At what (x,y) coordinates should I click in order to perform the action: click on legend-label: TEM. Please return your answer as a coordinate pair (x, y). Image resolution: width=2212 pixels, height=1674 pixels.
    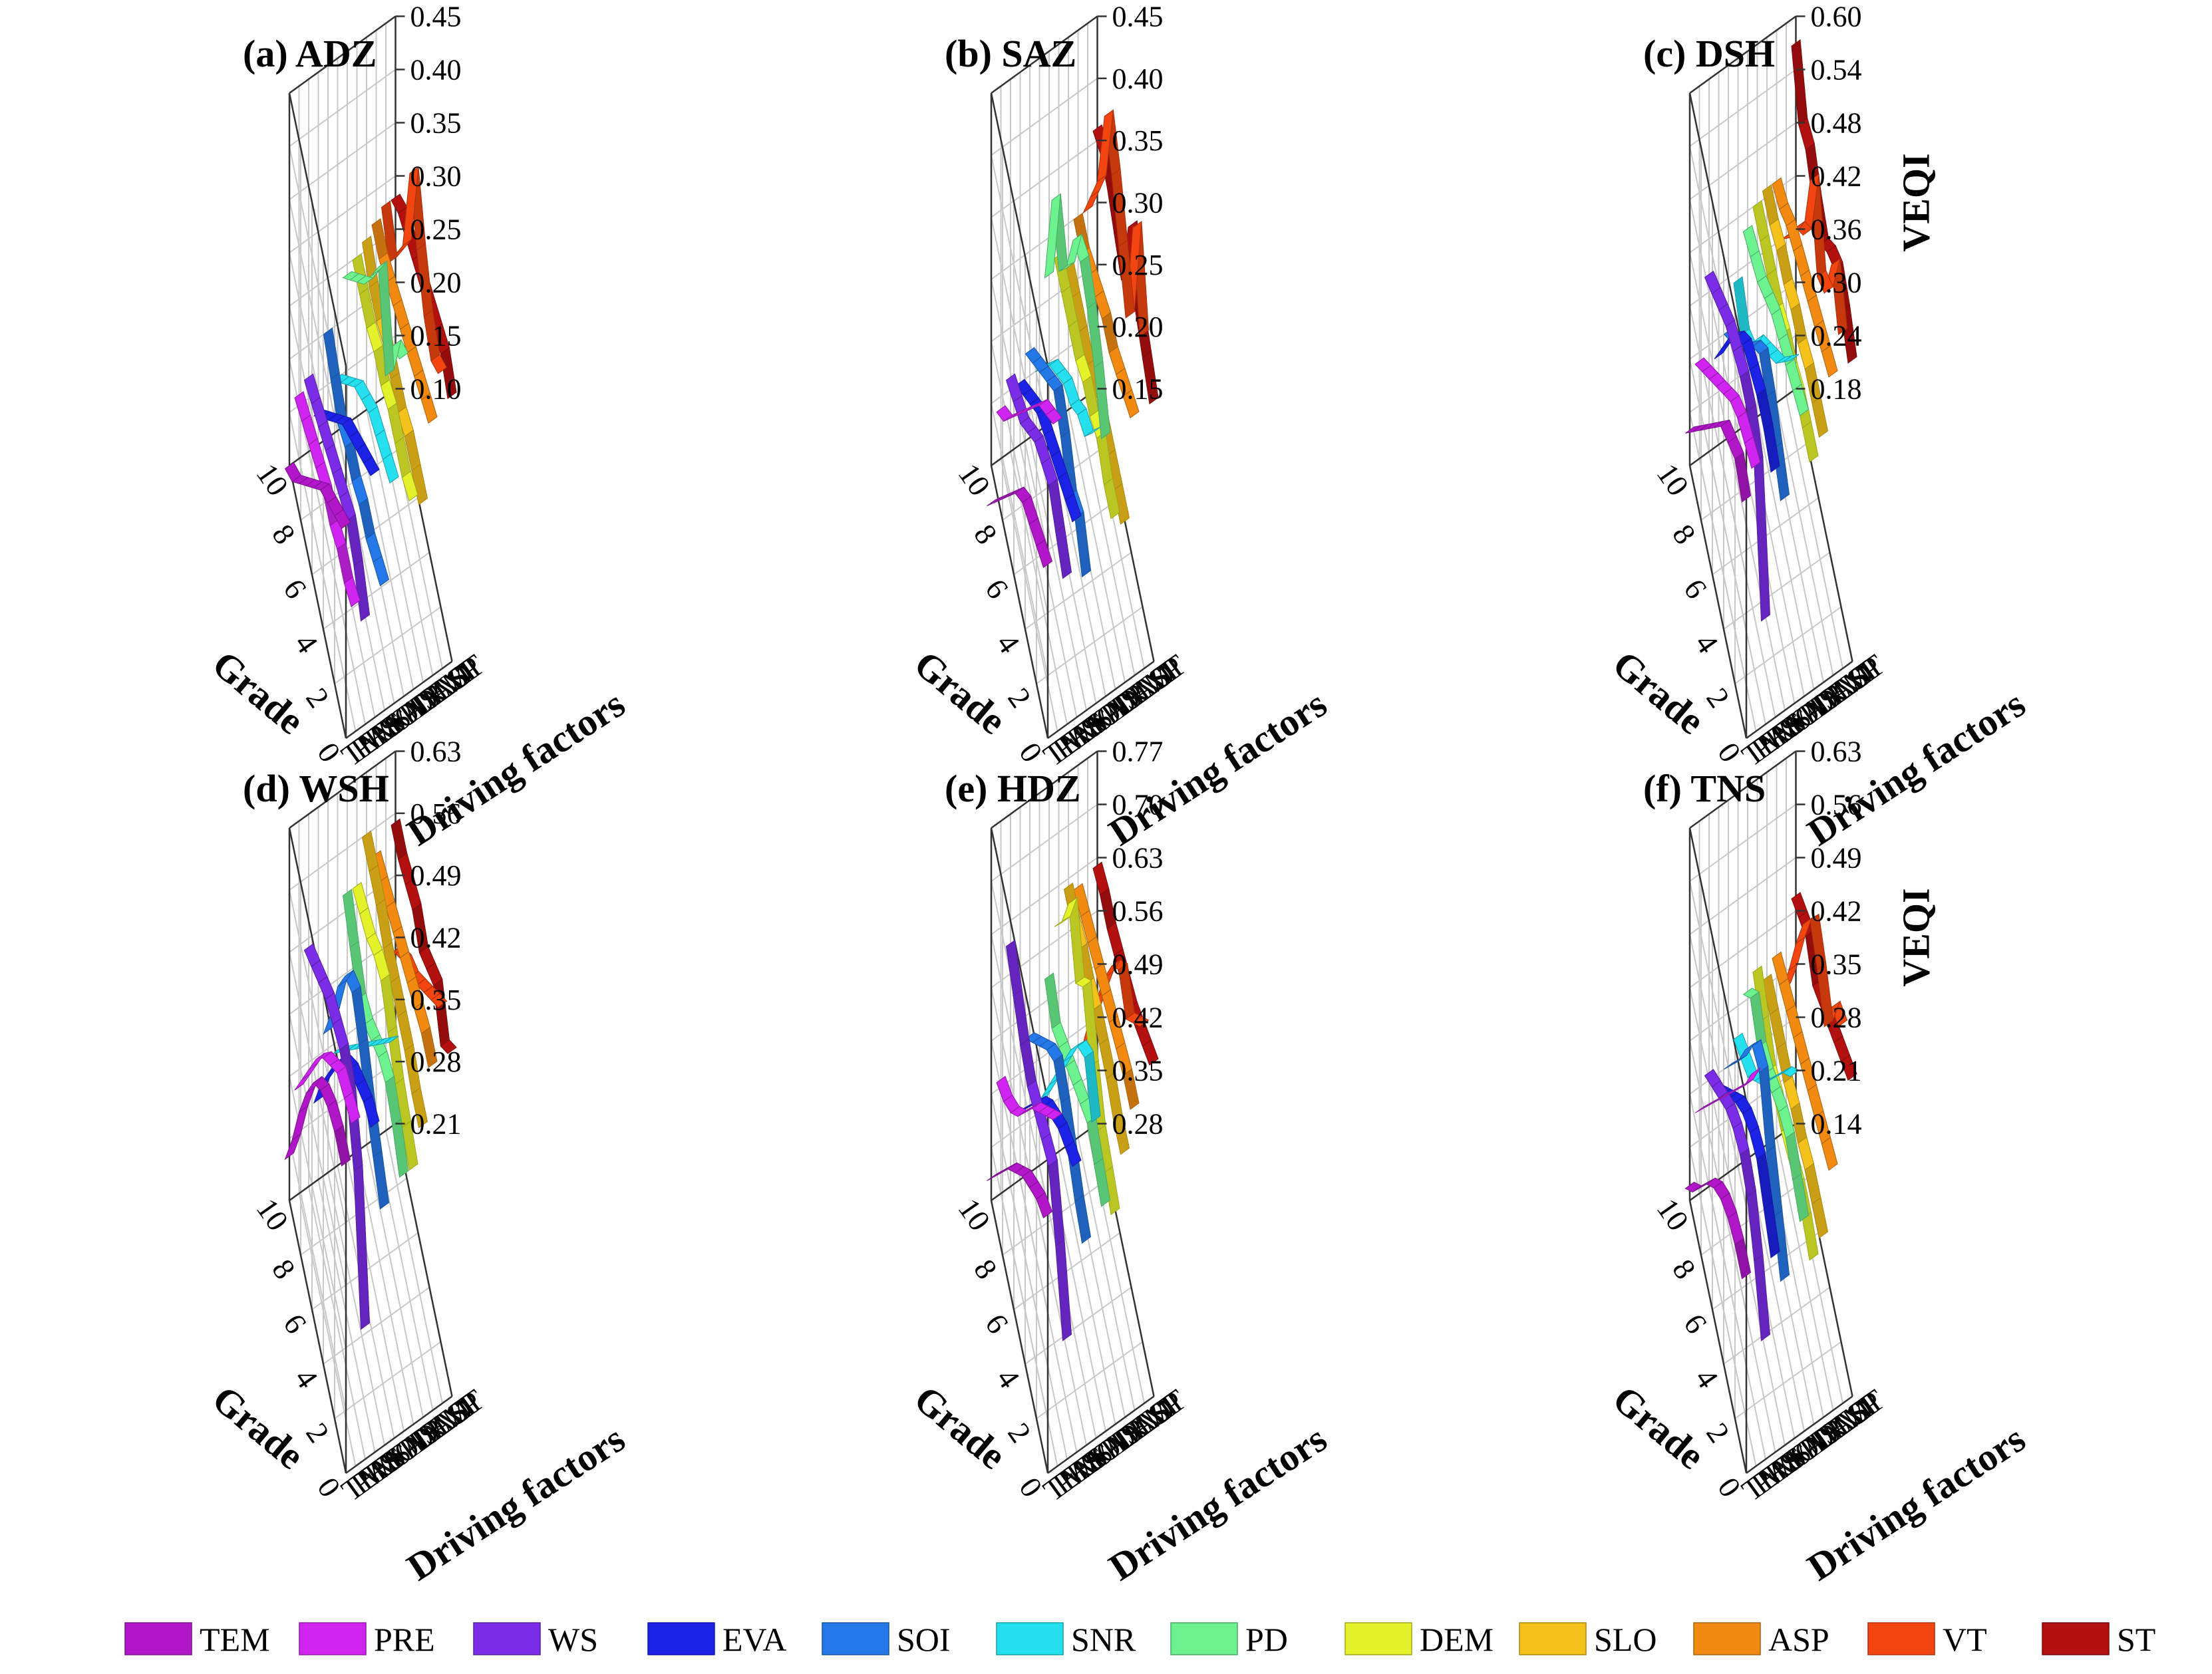
    Looking at the image, I should click on (235, 1639).